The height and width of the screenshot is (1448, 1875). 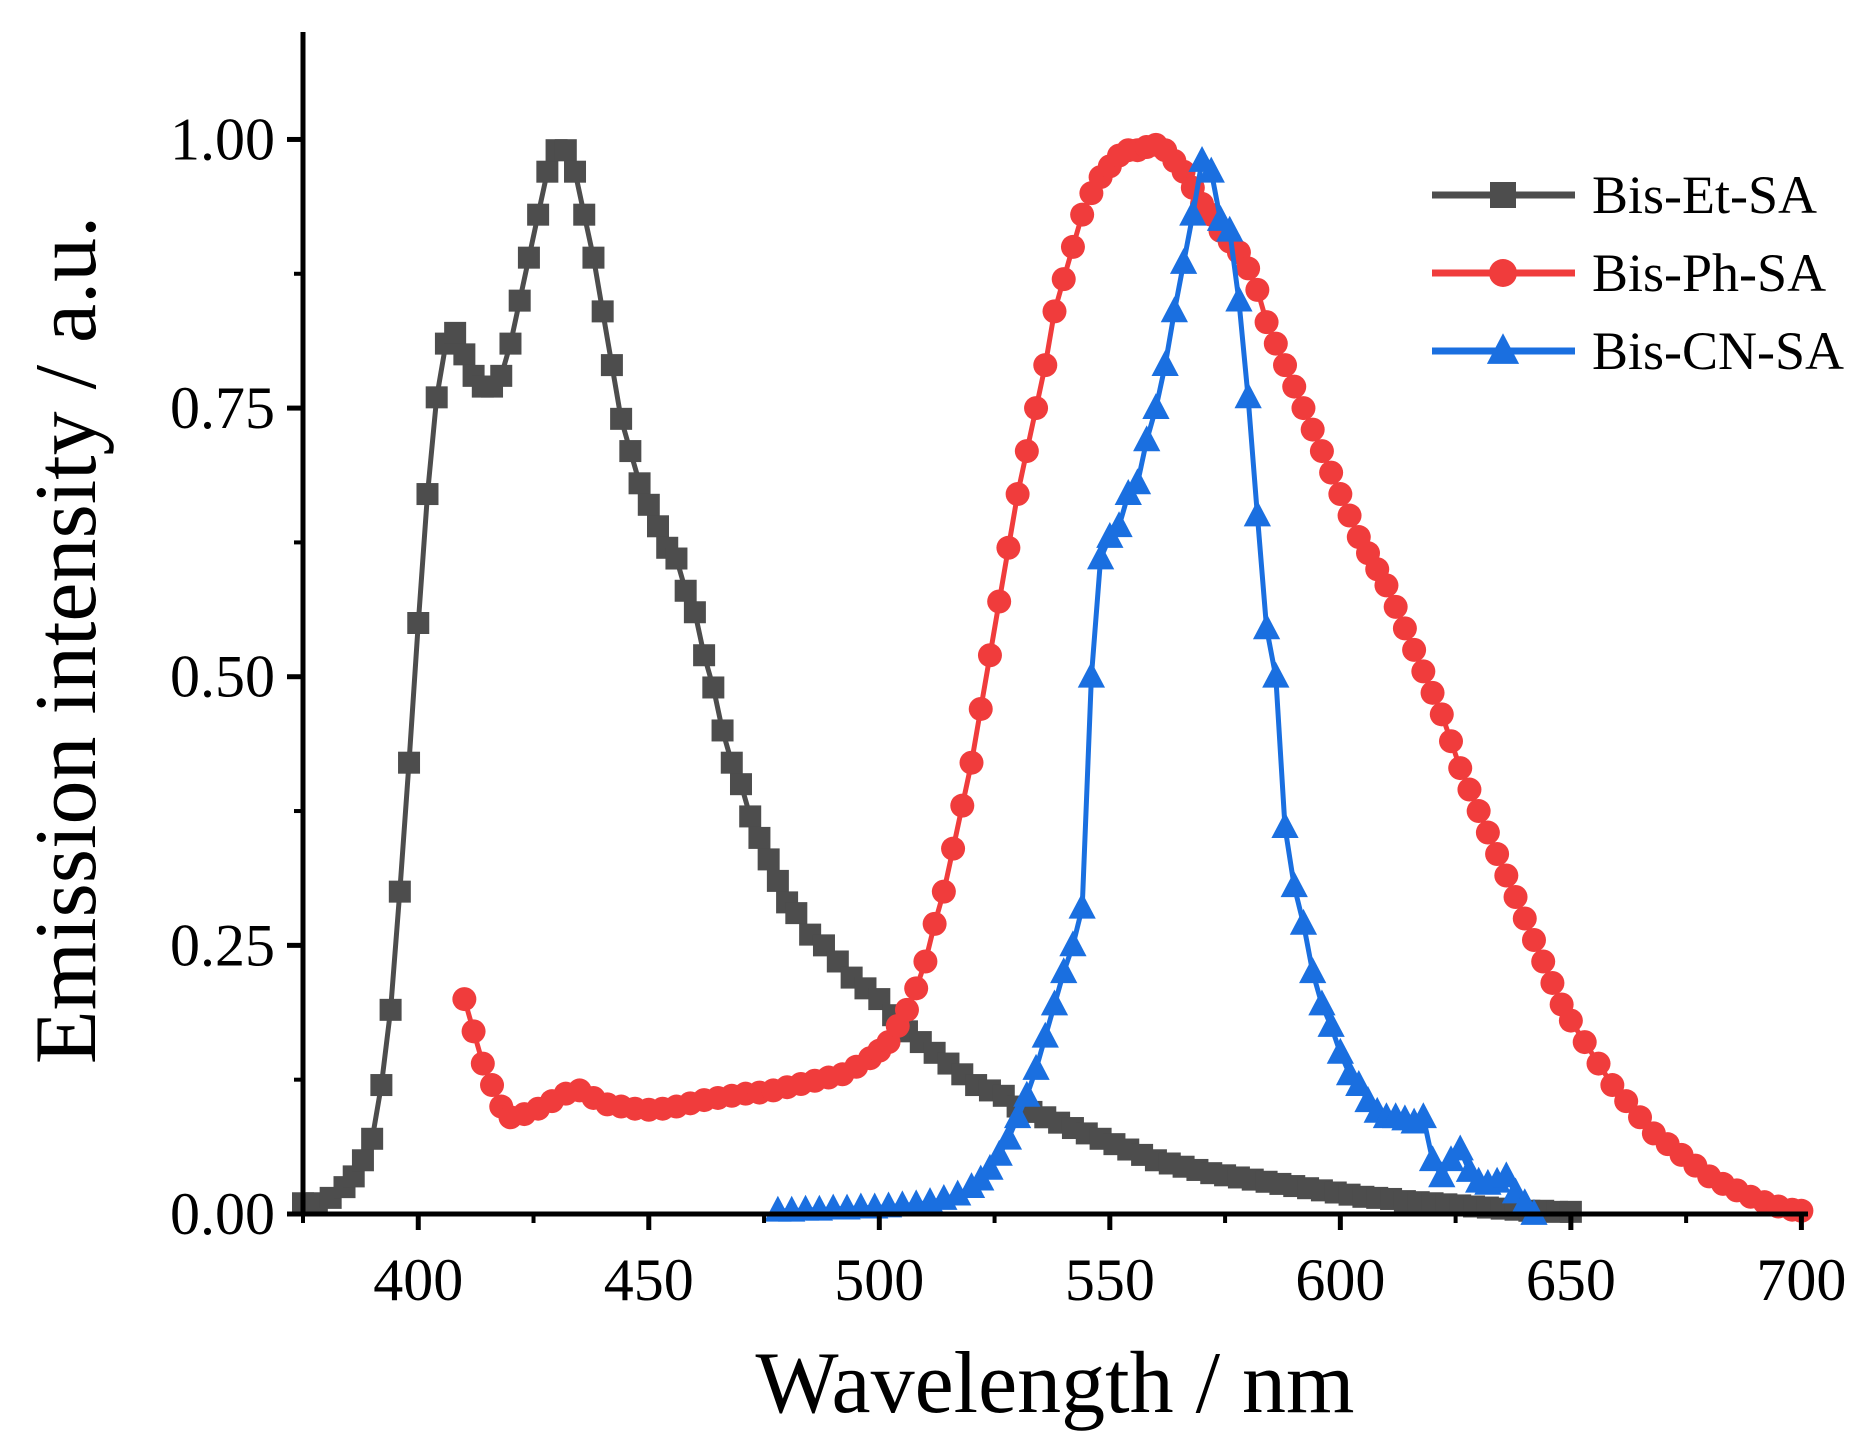 What do you see at coordinates (879, 1280) in the screenshot?
I see `x-tick-label: 500` at bounding box center [879, 1280].